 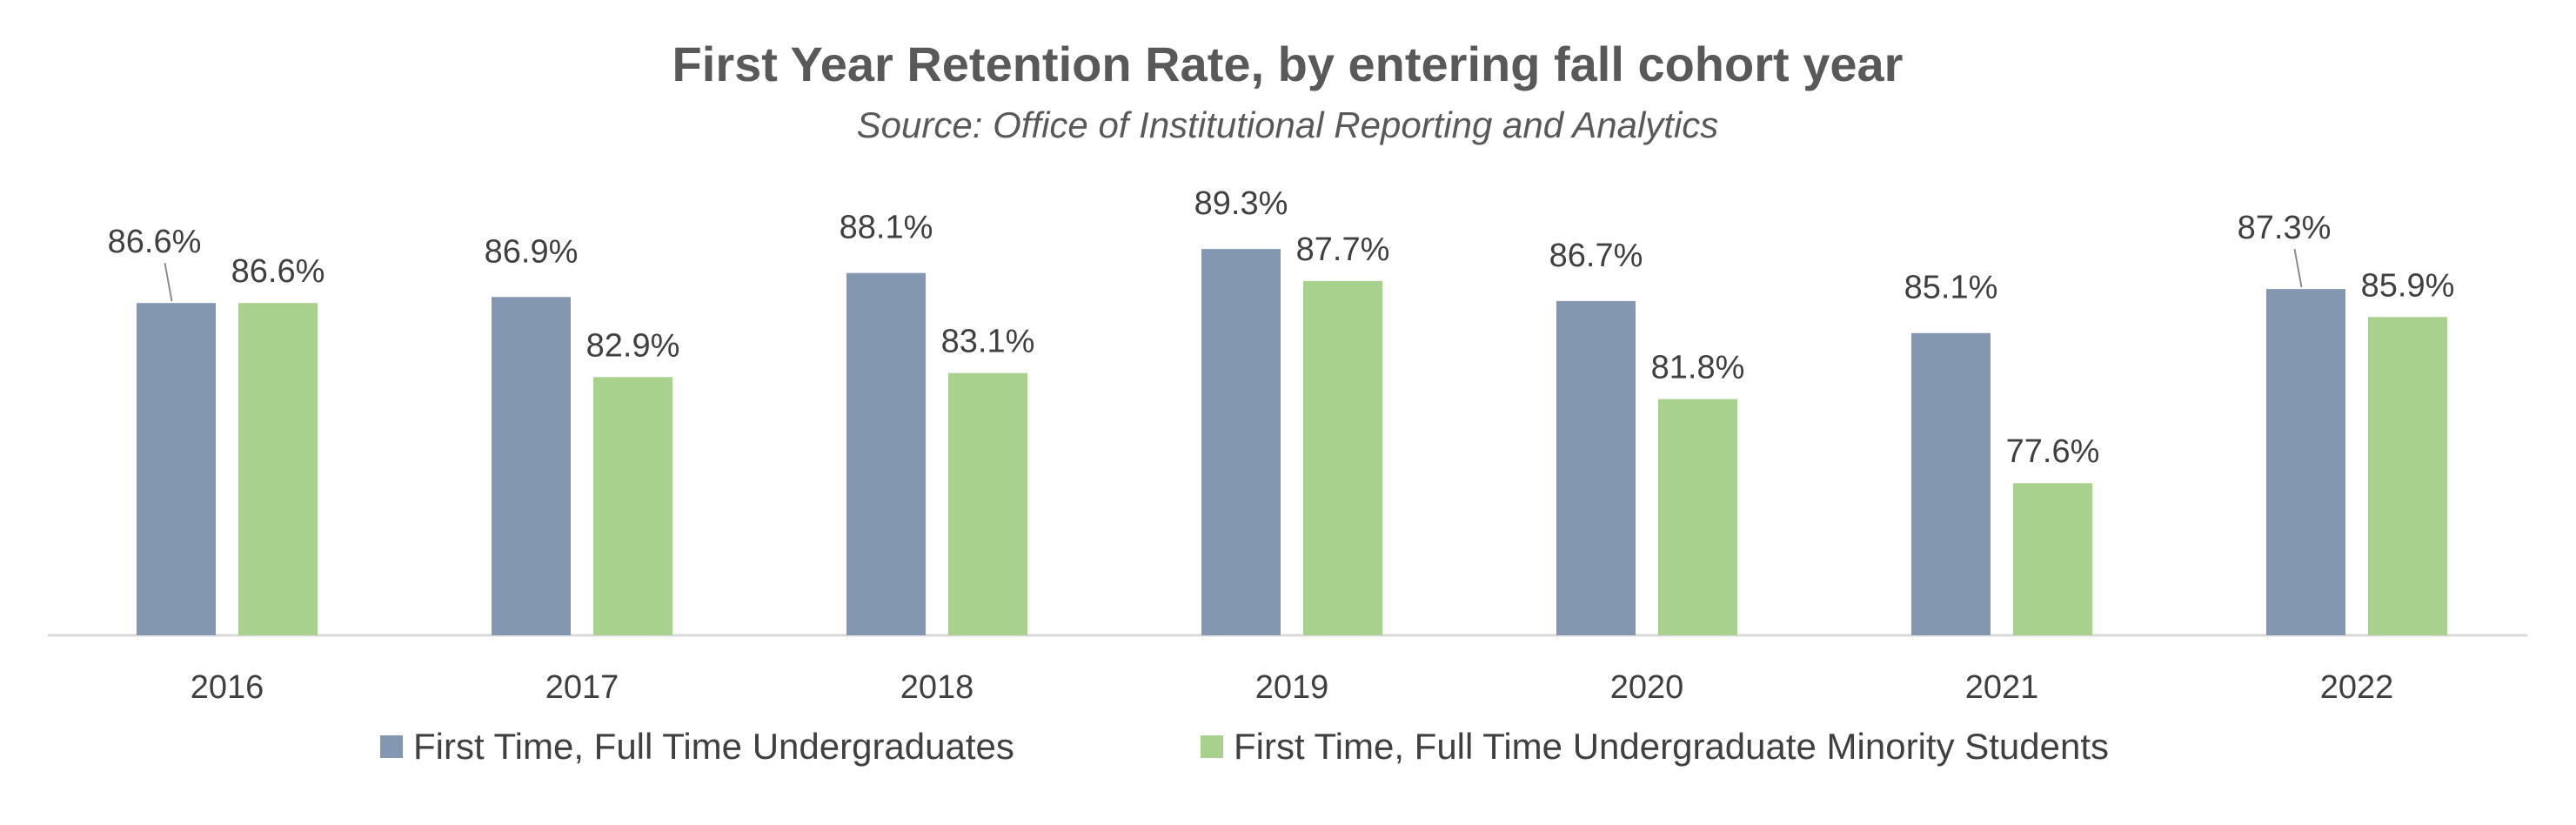 What do you see at coordinates (886, 453) in the screenshot?
I see `bar-undergraduates-2018` at bounding box center [886, 453].